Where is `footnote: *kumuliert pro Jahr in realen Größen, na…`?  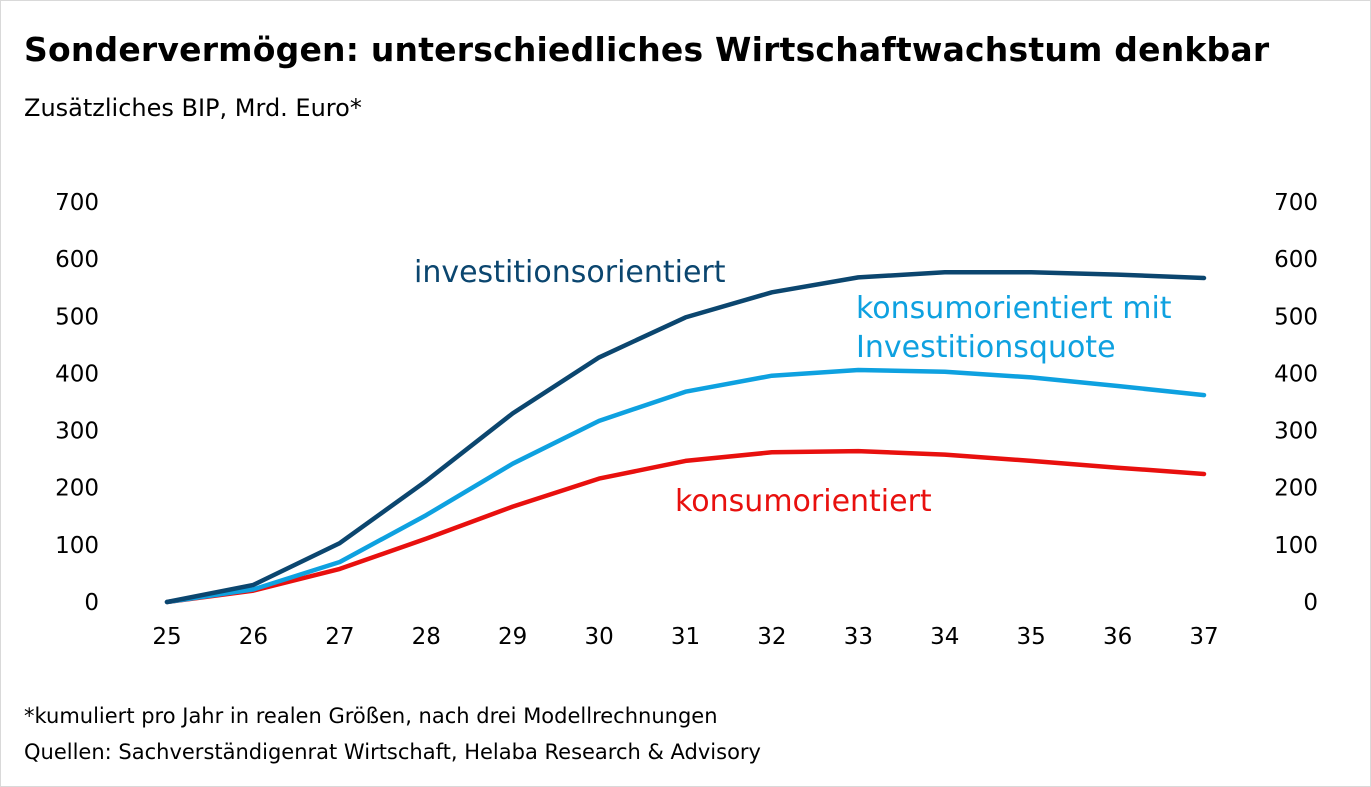 footnote: *kumuliert pro Jahr in realen Größen, na… is located at coordinates (371, 716).